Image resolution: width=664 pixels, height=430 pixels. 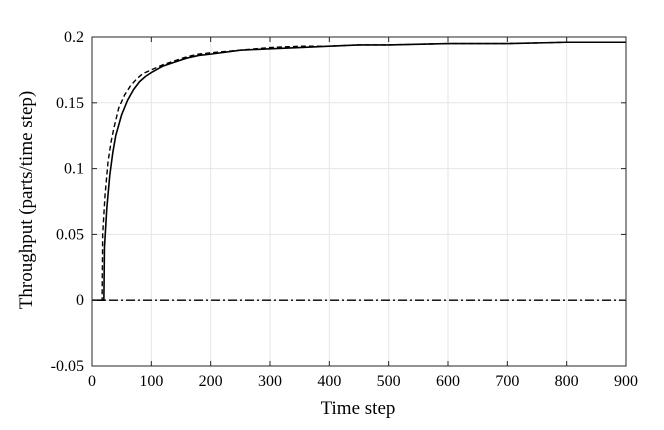 What do you see at coordinates (70, 234) in the screenshot?
I see `y-tick-label: 0.05` at bounding box center [70, 234].